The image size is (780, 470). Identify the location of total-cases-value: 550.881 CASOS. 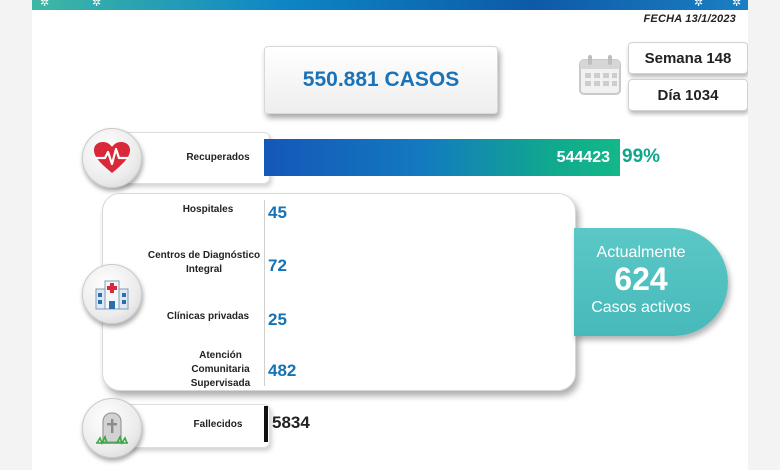
(381, 79).